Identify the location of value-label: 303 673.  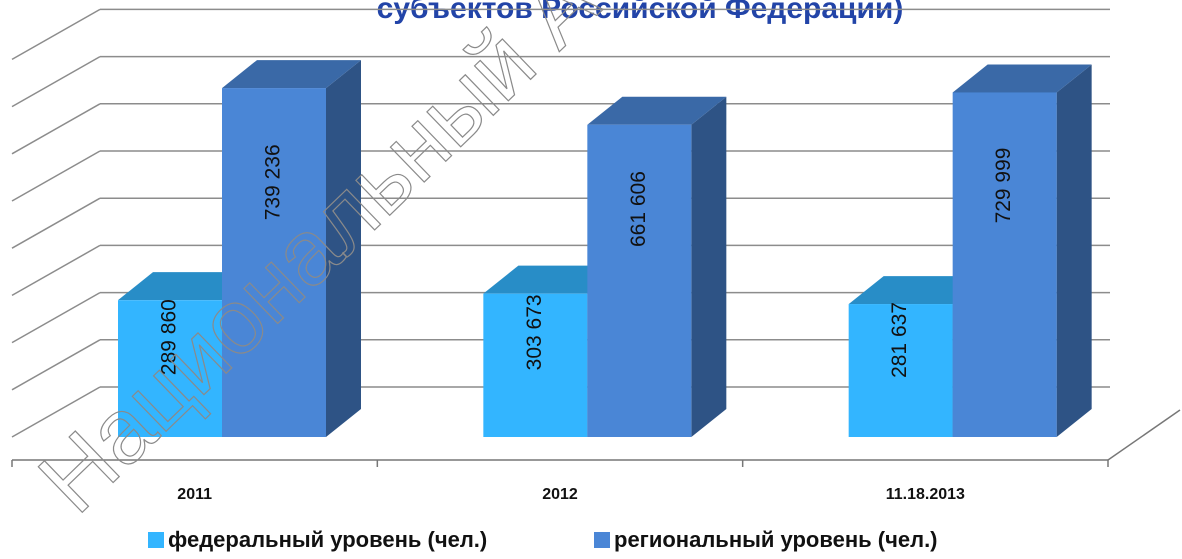
(534, 332).